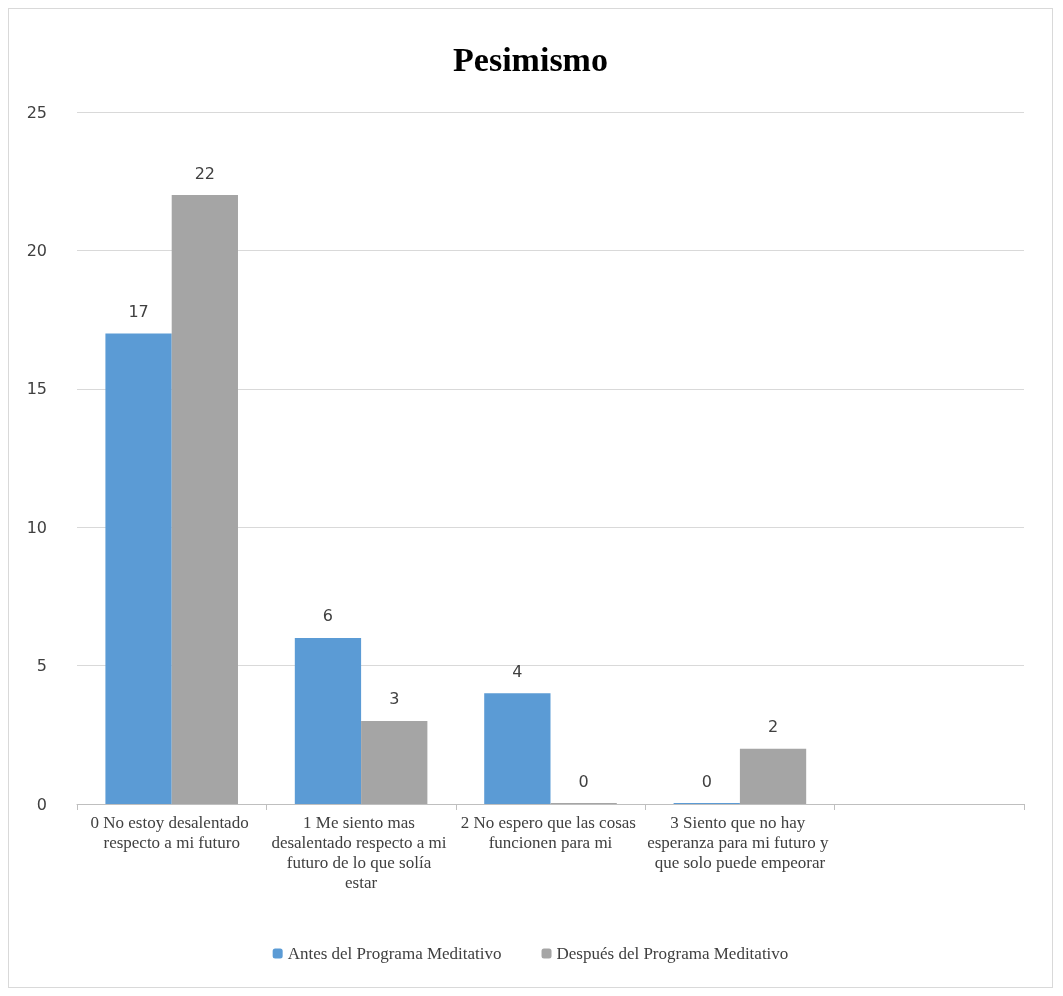  What do you see at coordinates (773, 727) in the screenshot?
I see `data-label: 2` at bounding box center [773, 727].